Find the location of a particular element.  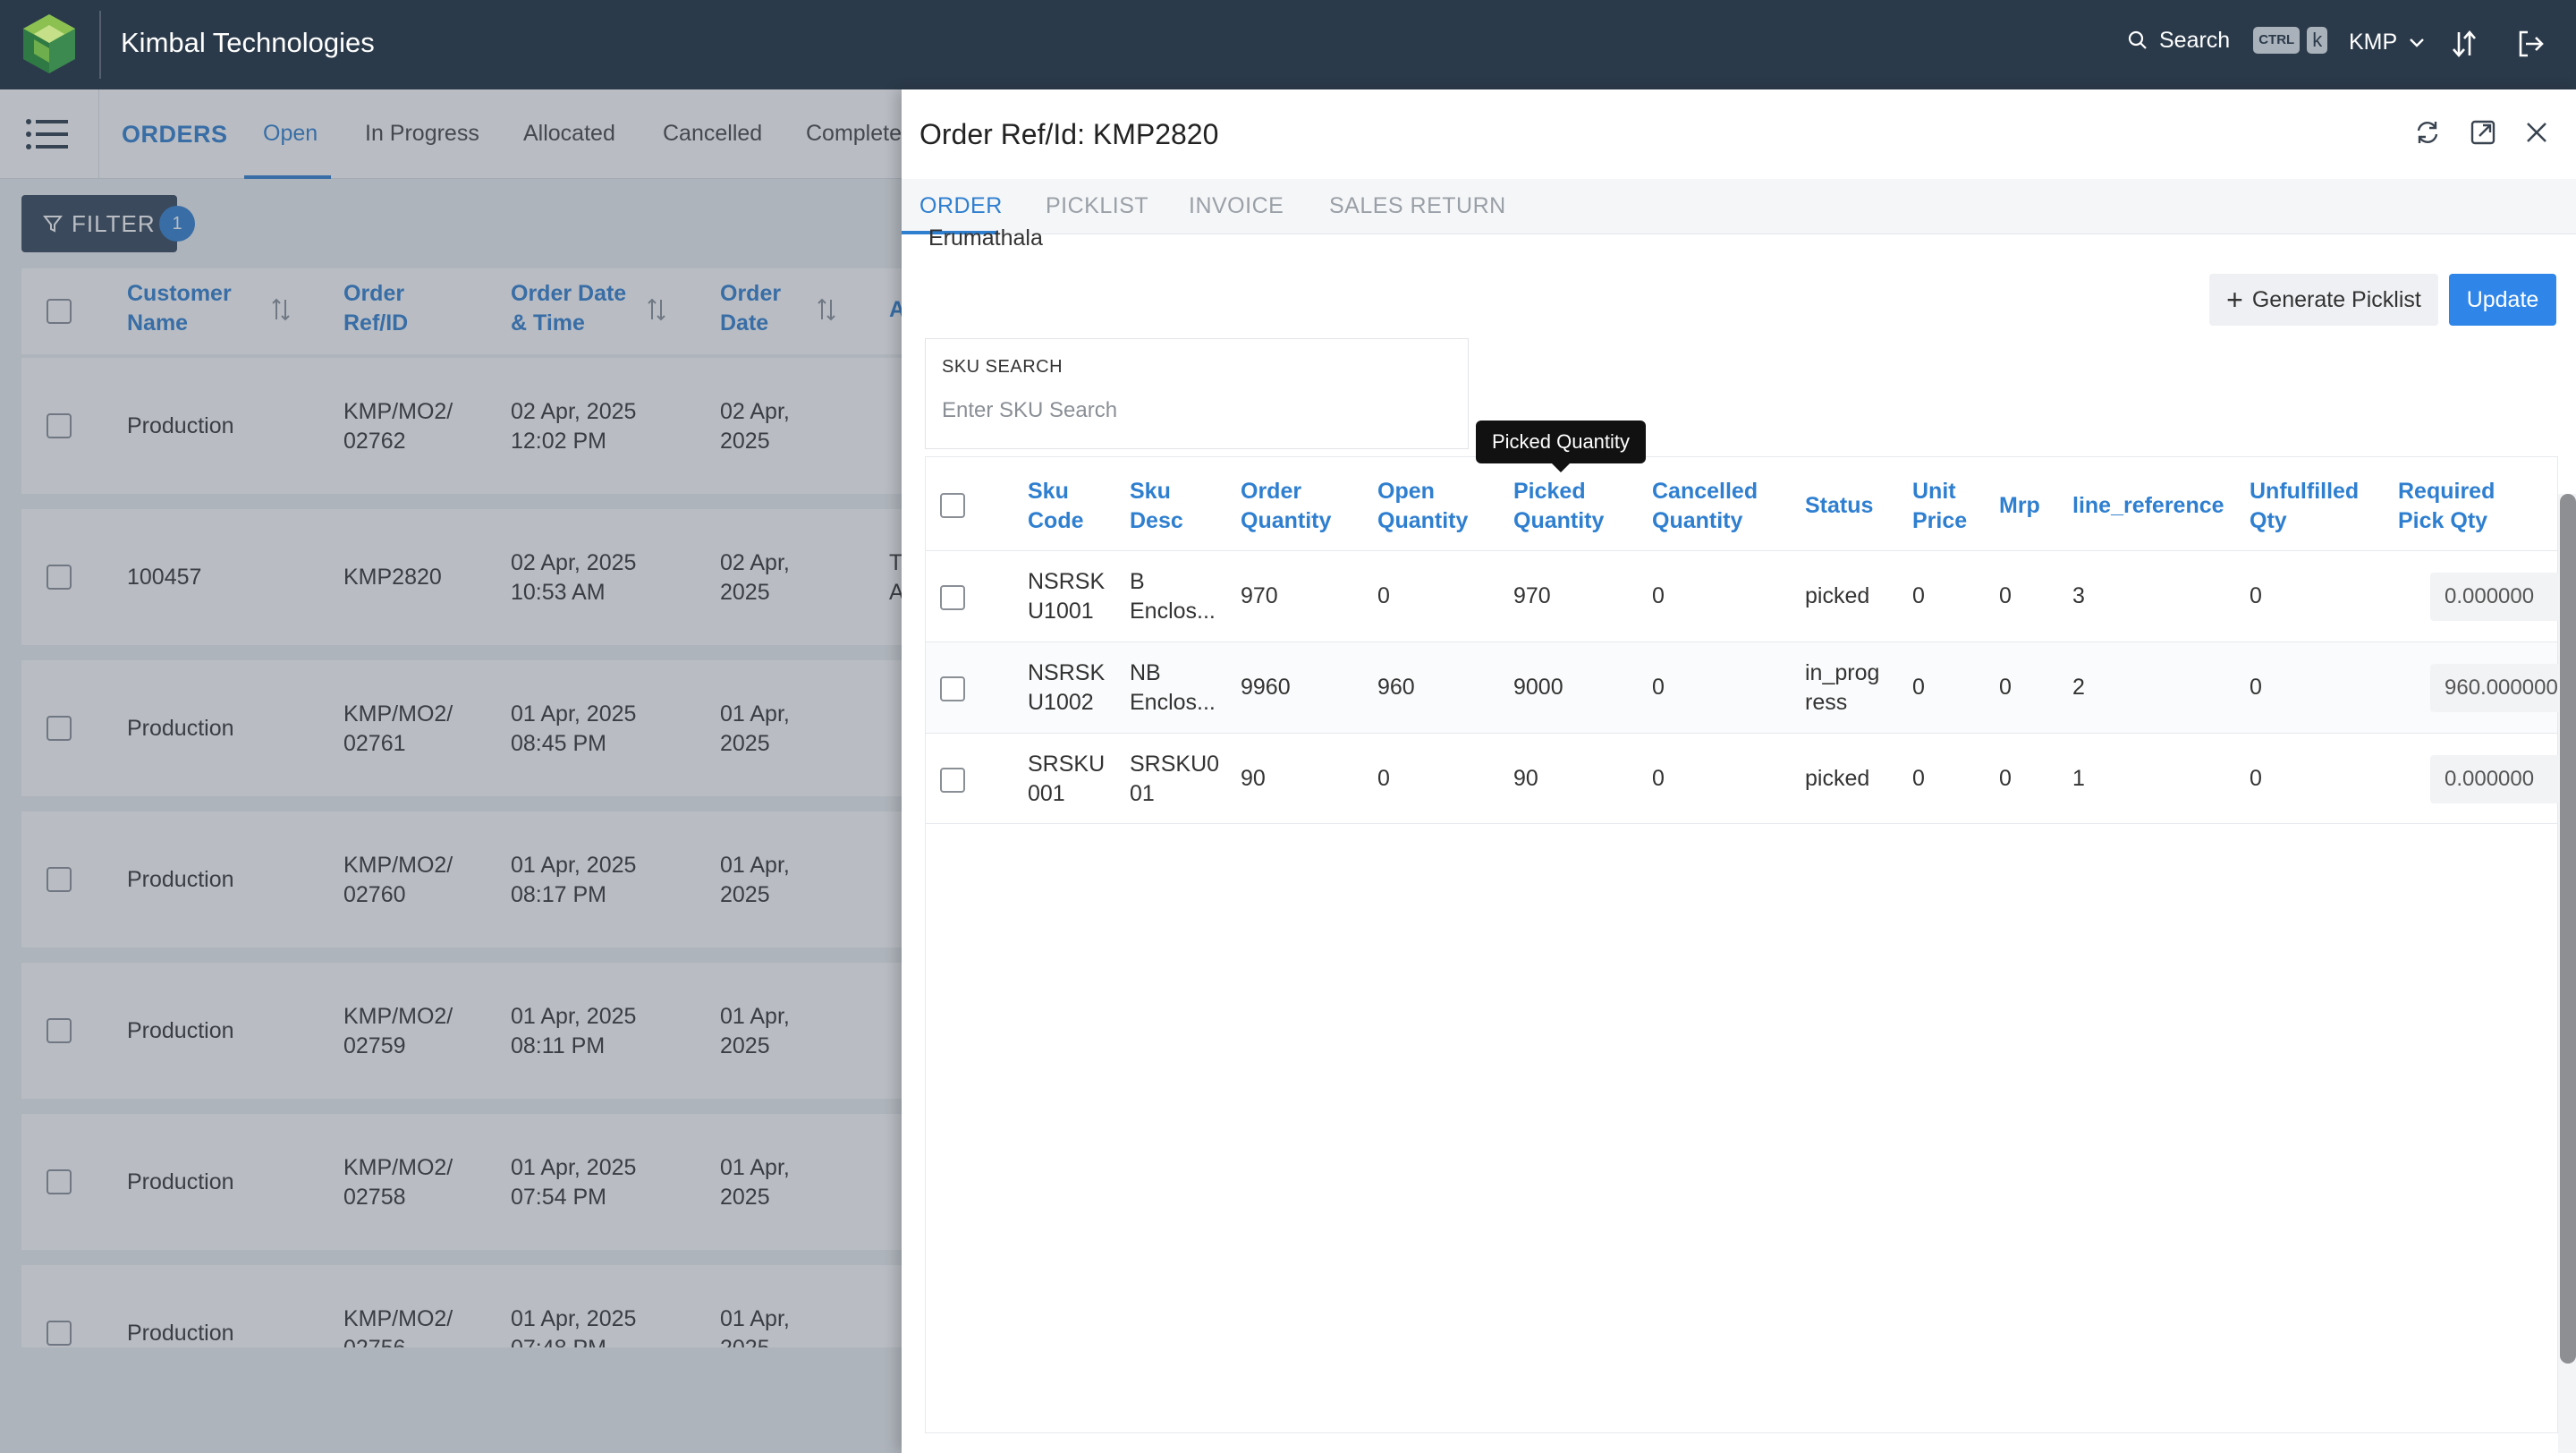

unit-price: 0 is located at coordinates (1918, 687).